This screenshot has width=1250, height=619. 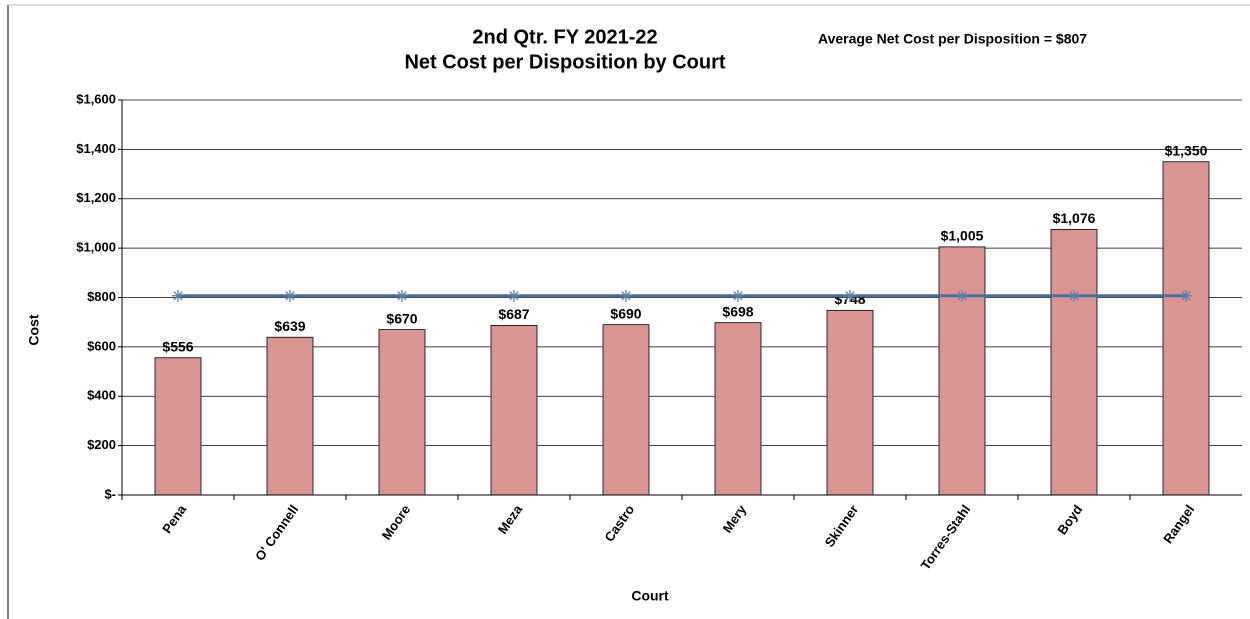 I want to click on y-tick-label: $-, so click(x=110, y=493).